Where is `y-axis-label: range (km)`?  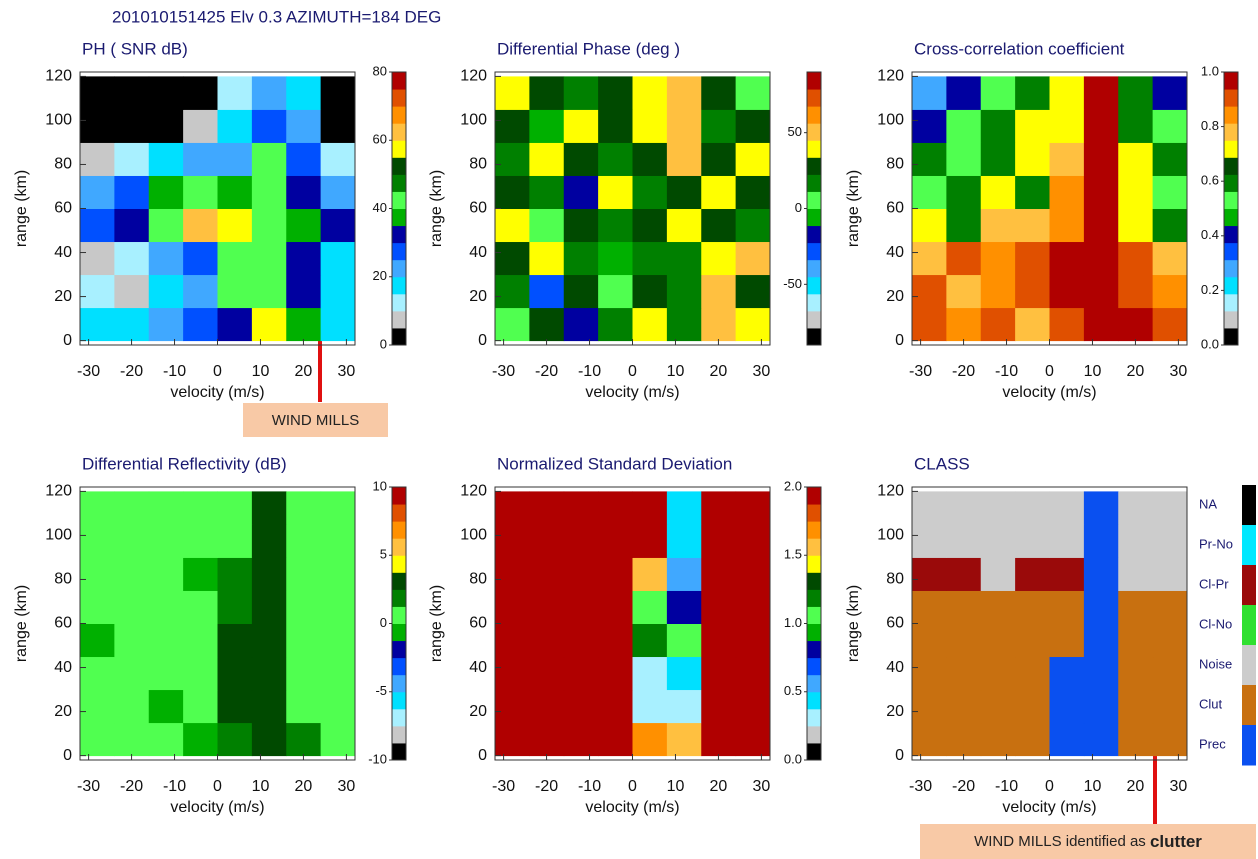
y-axis-label: range (km) is located at coordinates (436, 623).